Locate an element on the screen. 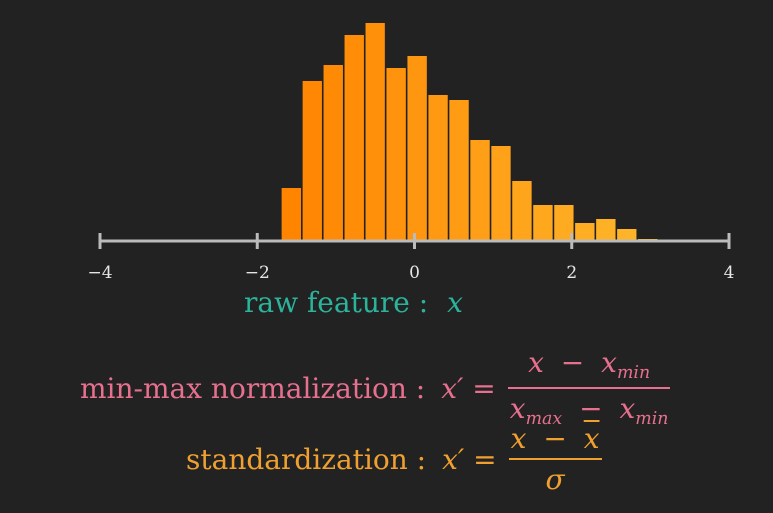 Image resolution: width=773 pixels, height=513 pixels. num-x: x is located at coordinates (536, 362).